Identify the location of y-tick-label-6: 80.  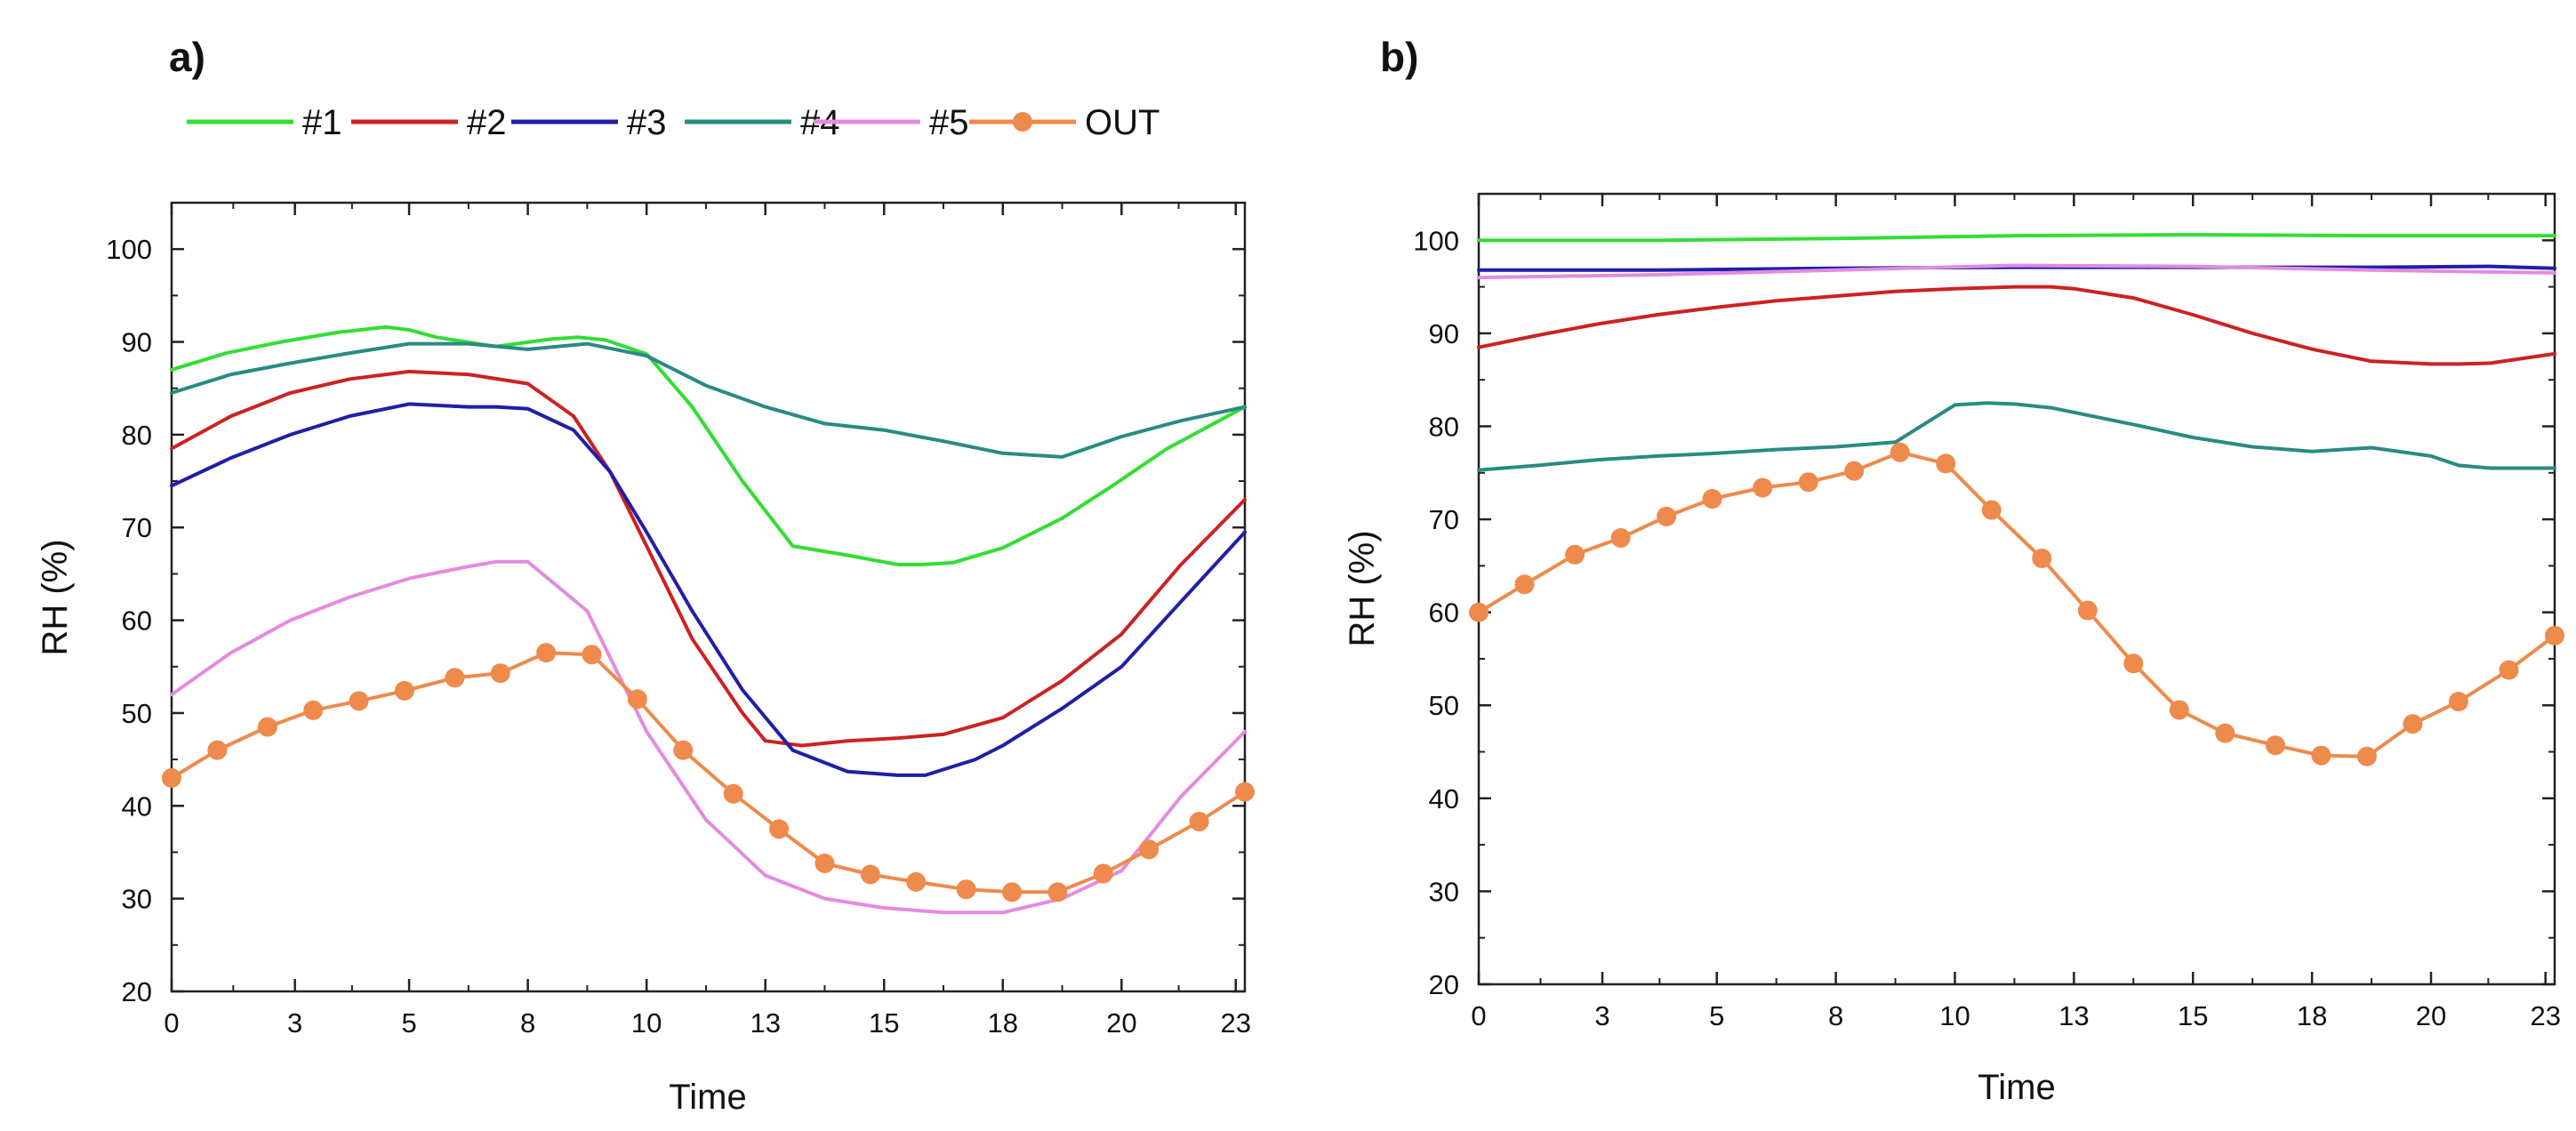
(137, 435).